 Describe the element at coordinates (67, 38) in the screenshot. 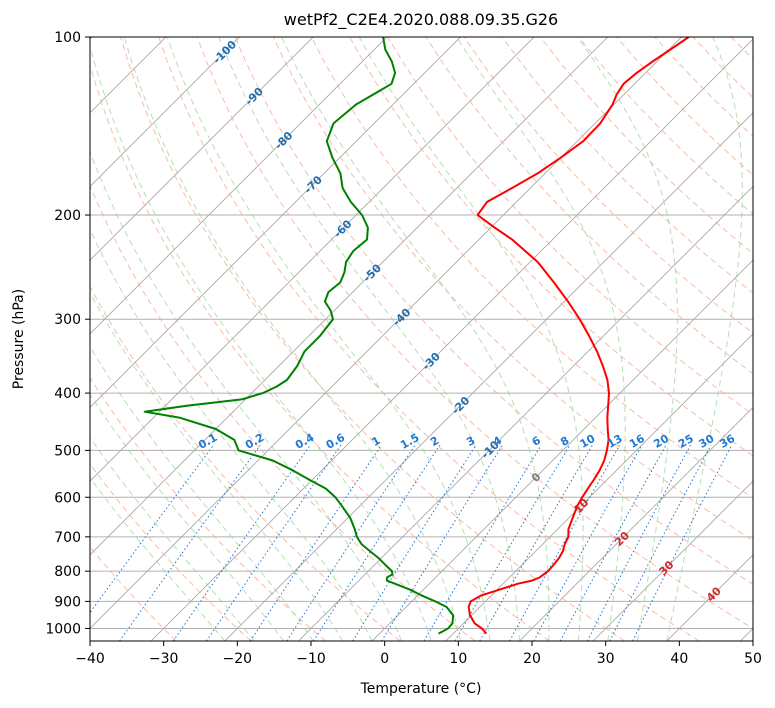

I see `y-tick-label: 100` at that location.